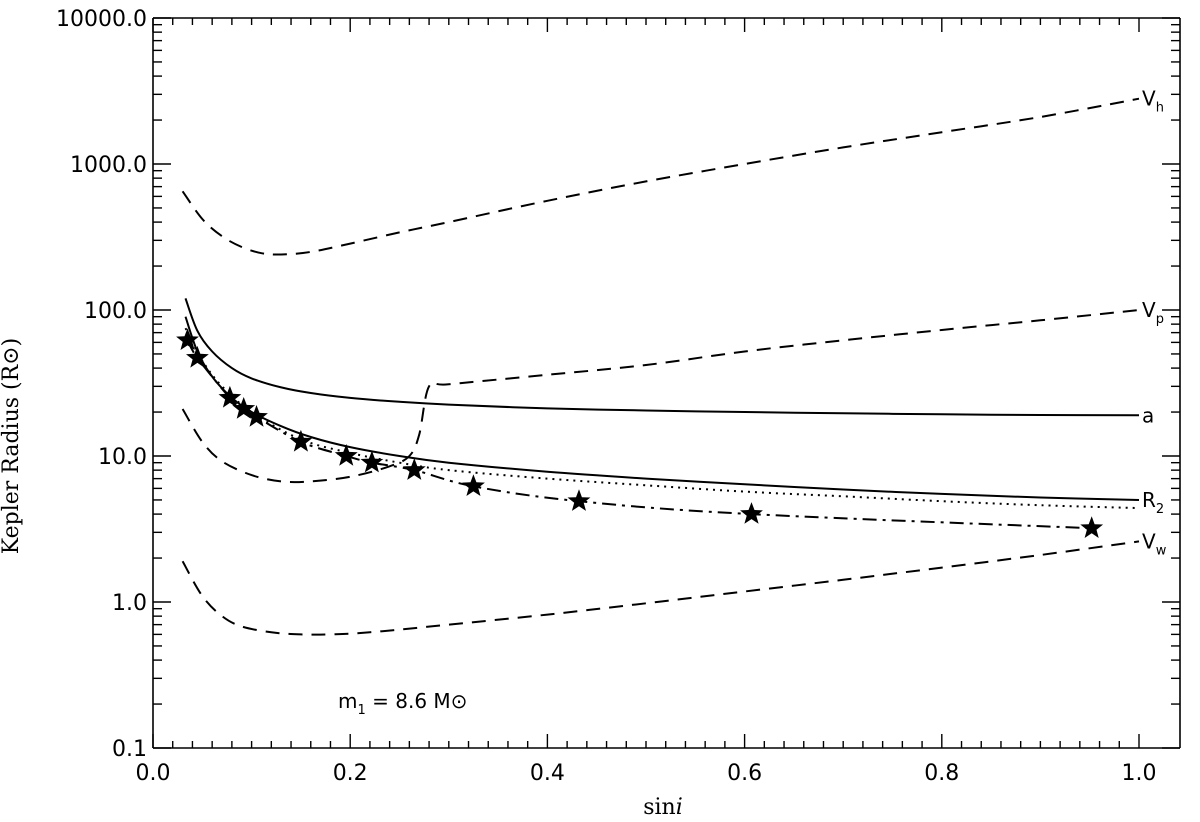 The height and width of the screenshot is (822, 1200). What do you see at coordinates (1153, 101) in the screenshot?
I see `series-label: Vh` at bounding box center [1153, 101].